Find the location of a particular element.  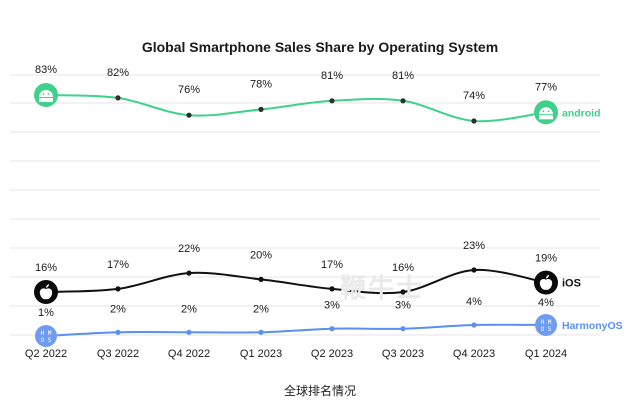

data-label: 77% is located at coordinates (546, 87).